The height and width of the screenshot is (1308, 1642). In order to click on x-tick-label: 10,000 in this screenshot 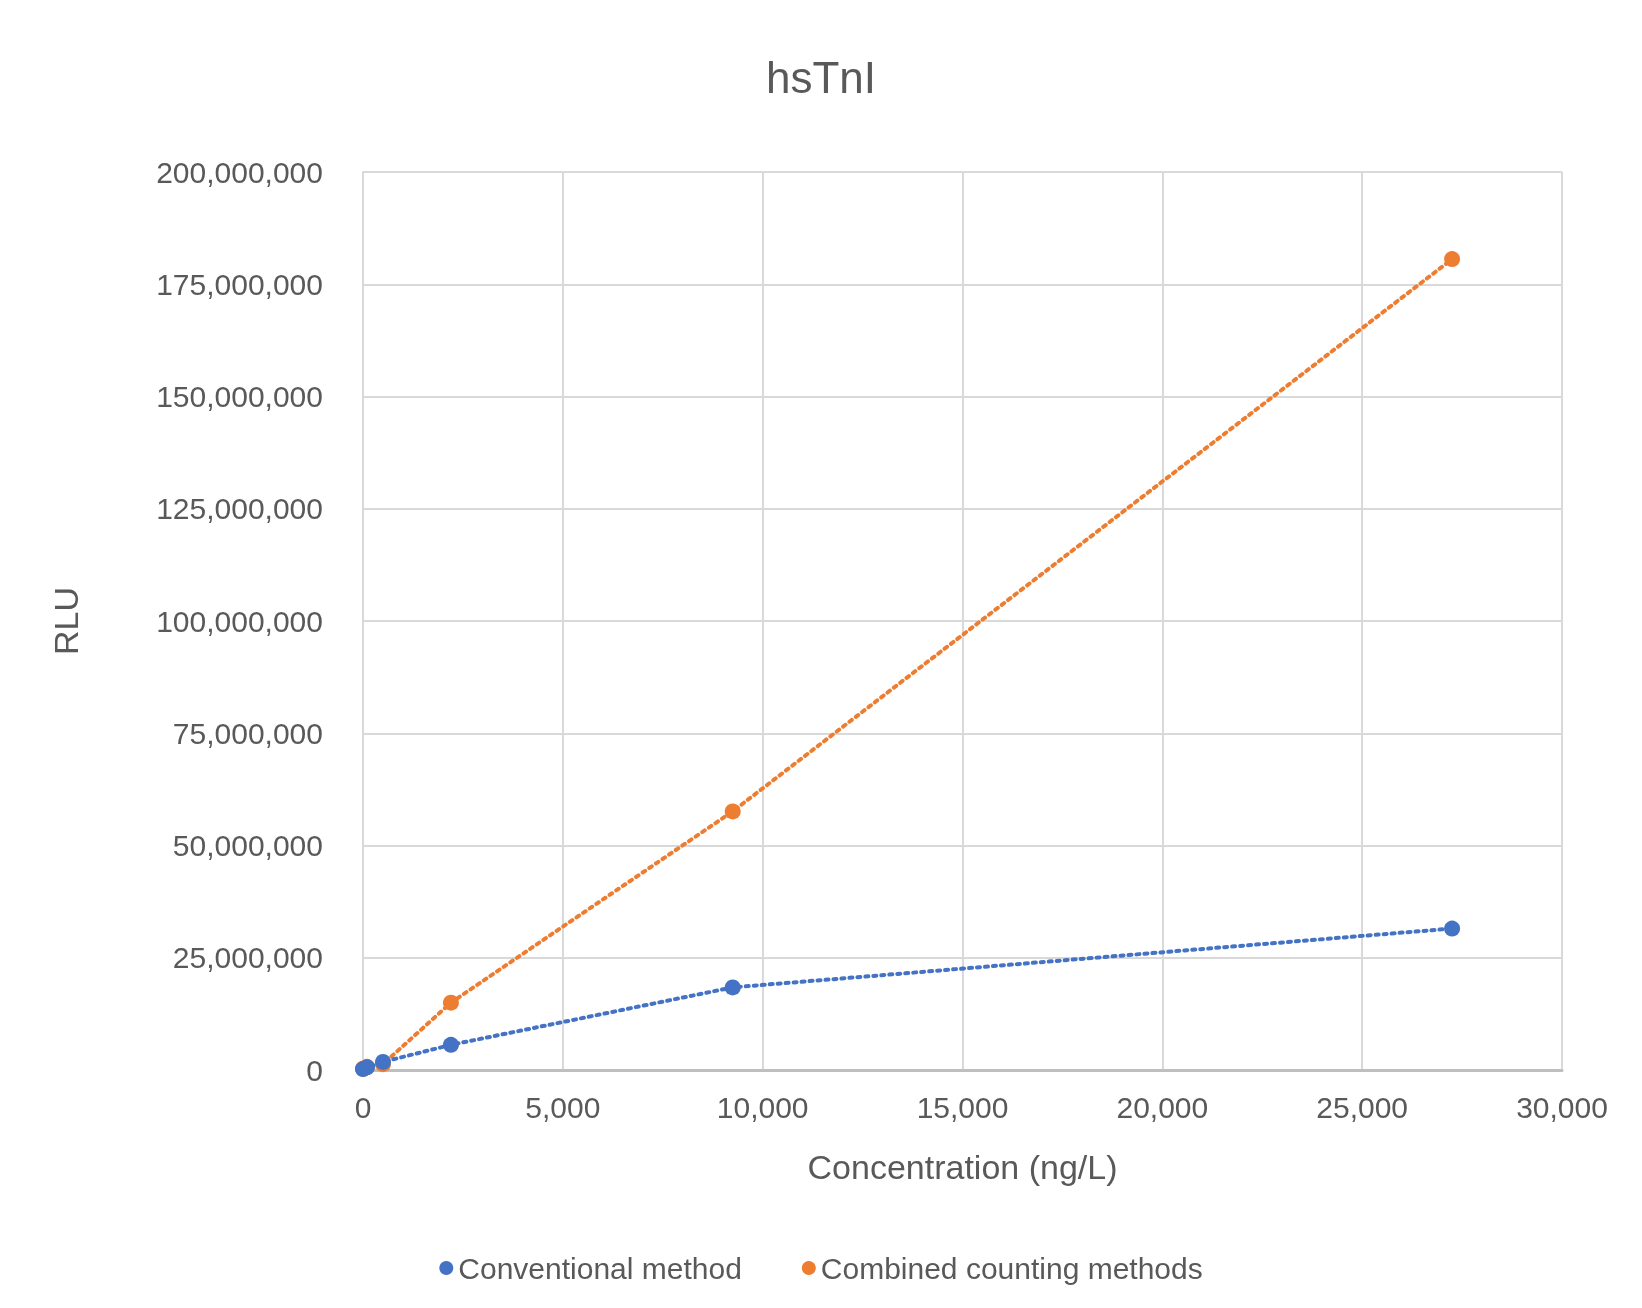, I will do `click(762, 1107)`.